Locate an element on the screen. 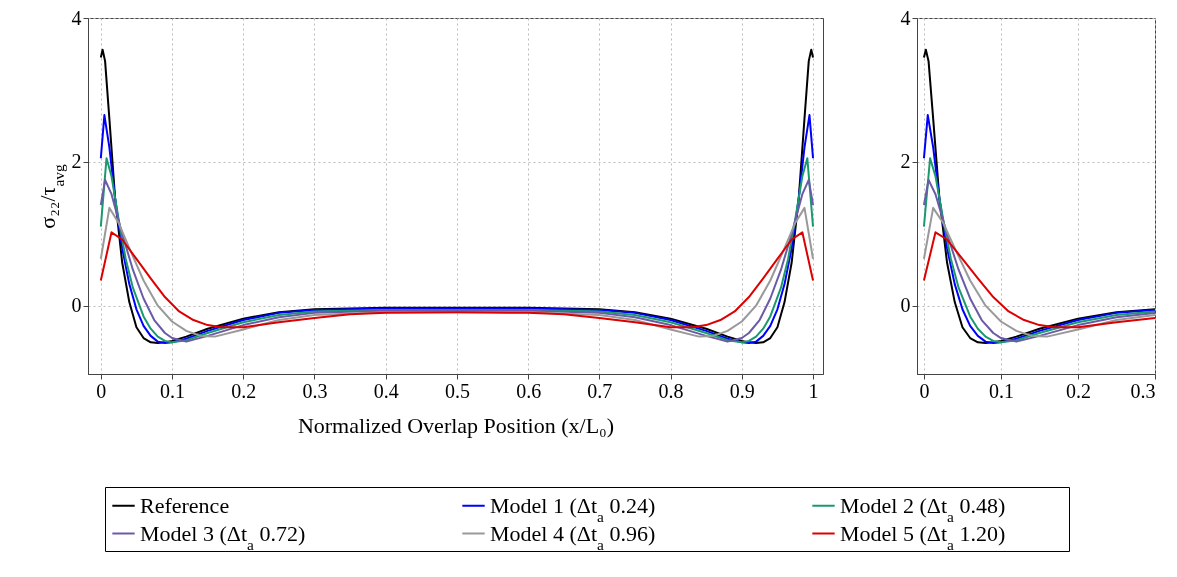  legend-label: Model 3 (Δt$_{a}$ 0.72) is located at coordinates (223, 536).